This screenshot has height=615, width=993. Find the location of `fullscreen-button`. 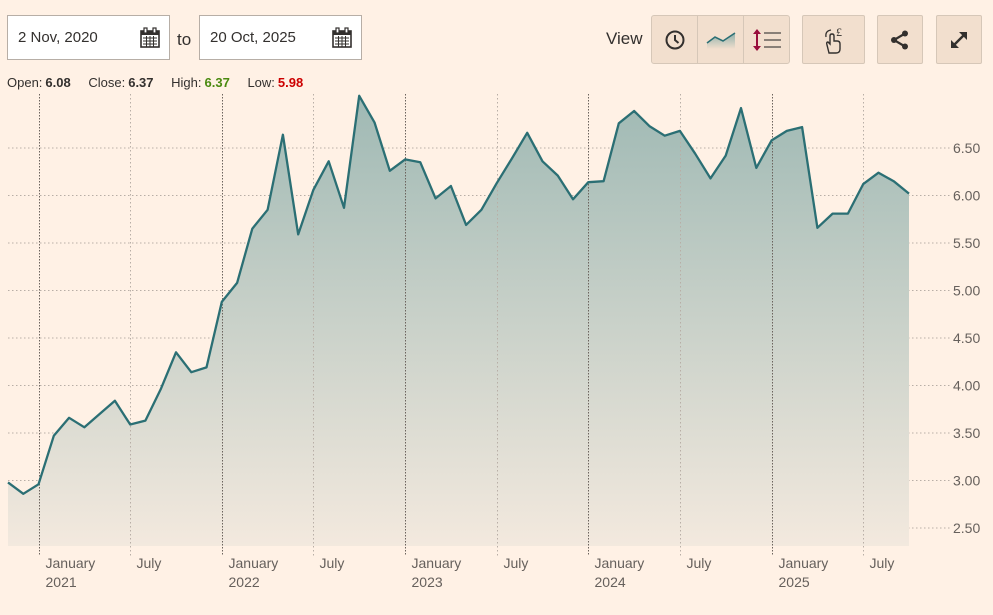

fullscreen-button is located at coordinates (959, 39).